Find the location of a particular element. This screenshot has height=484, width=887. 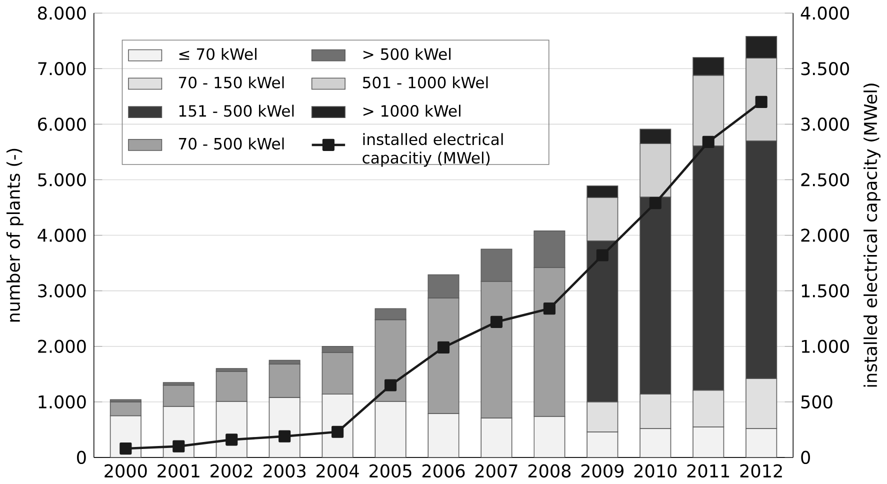

y2-tick-label: 2.500 is located at coordinates (825, 179).